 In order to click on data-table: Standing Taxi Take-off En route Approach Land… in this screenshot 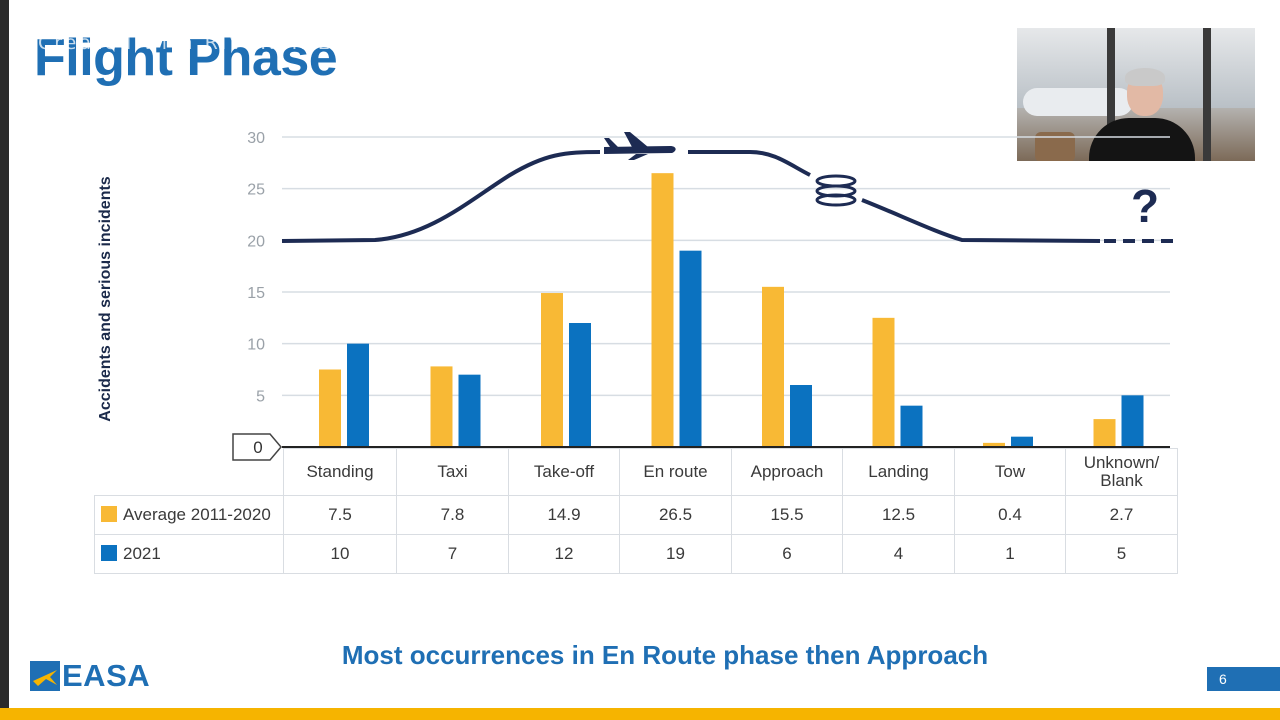, I will do `click(636, 511)`.